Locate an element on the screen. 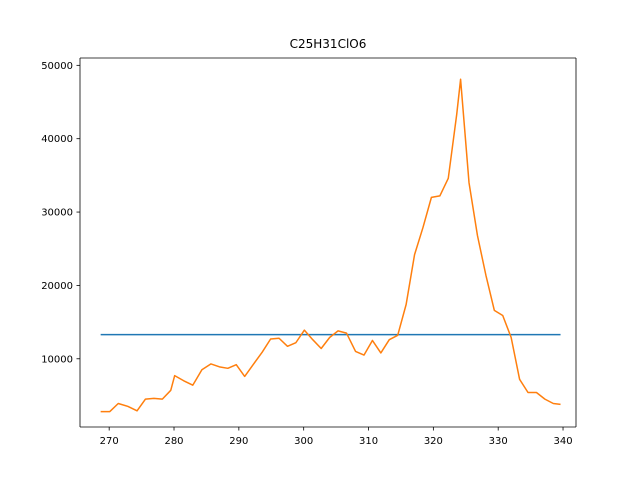 The image size is (640, 480). x-tick-label: 330 is located at coordinates (498, 441).